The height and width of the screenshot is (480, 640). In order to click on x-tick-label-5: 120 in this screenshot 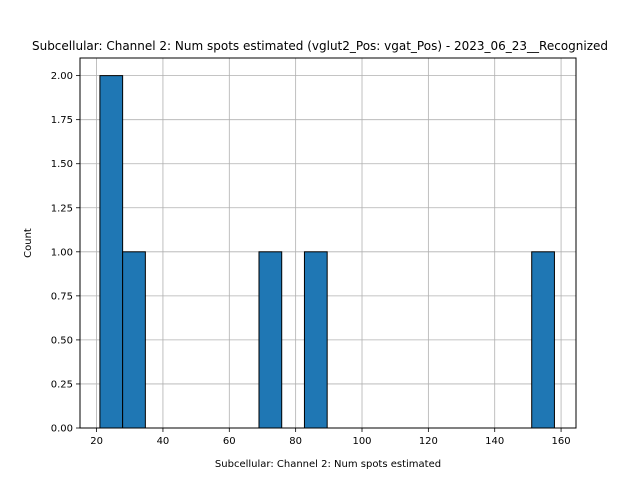, I will do `click(428, 441)`.